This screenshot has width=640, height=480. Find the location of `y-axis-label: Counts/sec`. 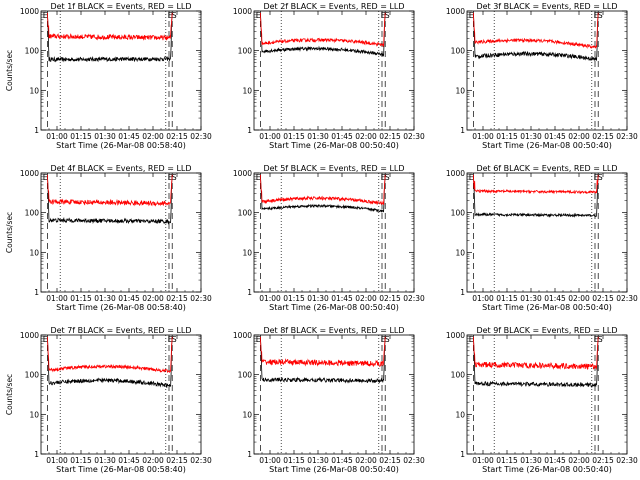

y-axis-label: Counts/sec is located at coordinates (9, 232).